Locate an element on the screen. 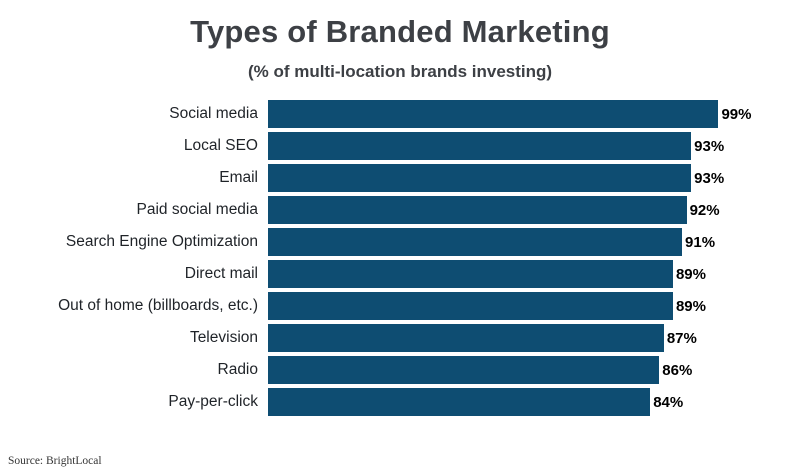 The width and height of the screenshot is (800, 475). bar-row: Direct mail 89% is located at coordinates (400, 274).